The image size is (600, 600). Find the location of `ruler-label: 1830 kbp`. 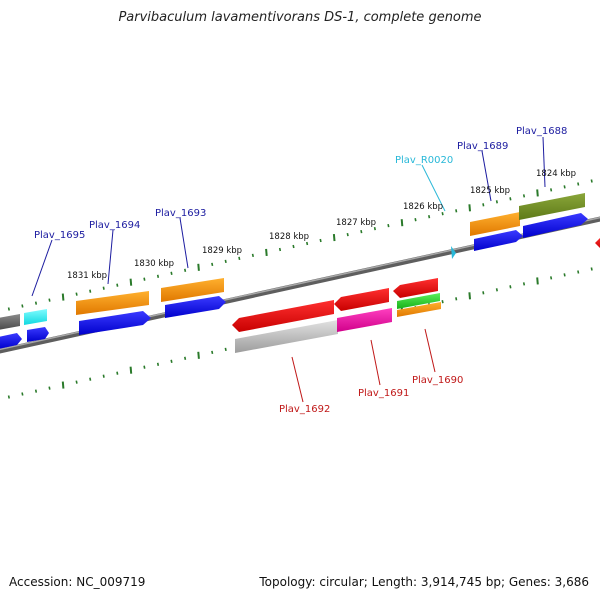

ruler-label: 1830 kbp is located at coordinates (154, 264).